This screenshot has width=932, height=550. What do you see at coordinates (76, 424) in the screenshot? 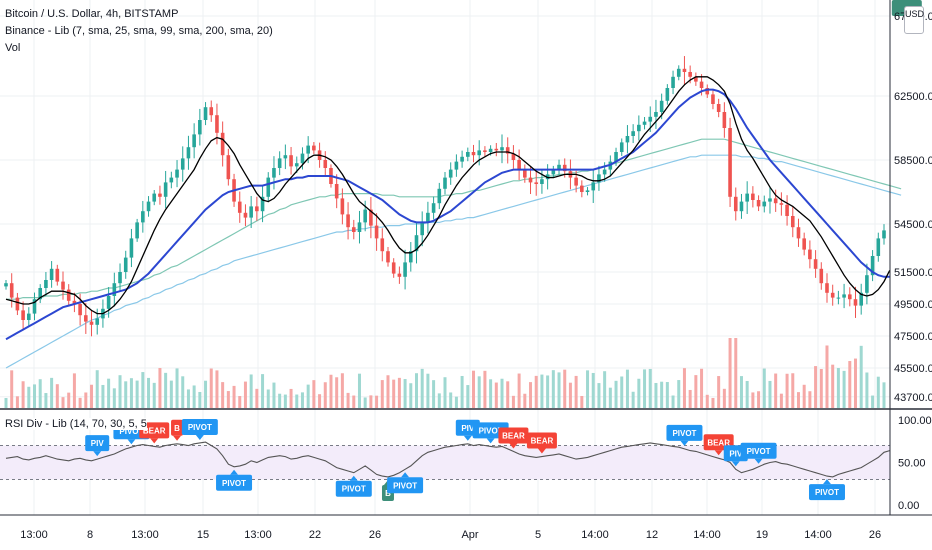
I see `rsi-legend: RSI Div - Lib (14, 70, 30, 5, 5` at bounding box center [76, 424].